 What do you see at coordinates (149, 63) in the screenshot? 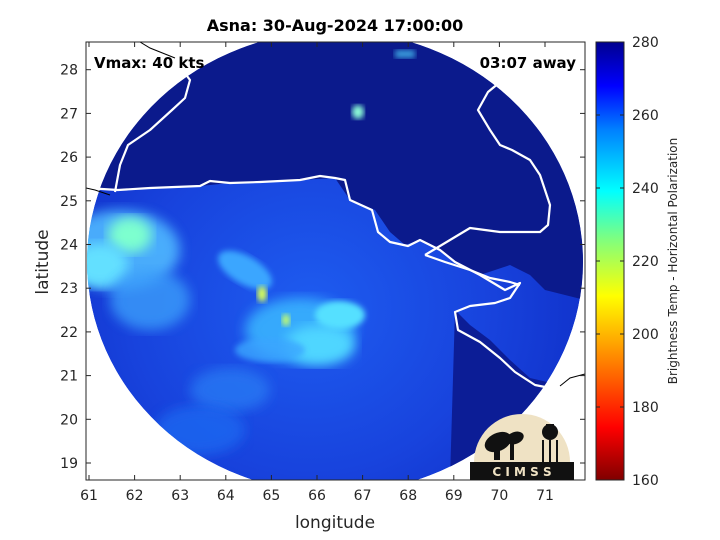
I see `vmax-label: Vmax: 40 kts` at bounding box center [149, 63].